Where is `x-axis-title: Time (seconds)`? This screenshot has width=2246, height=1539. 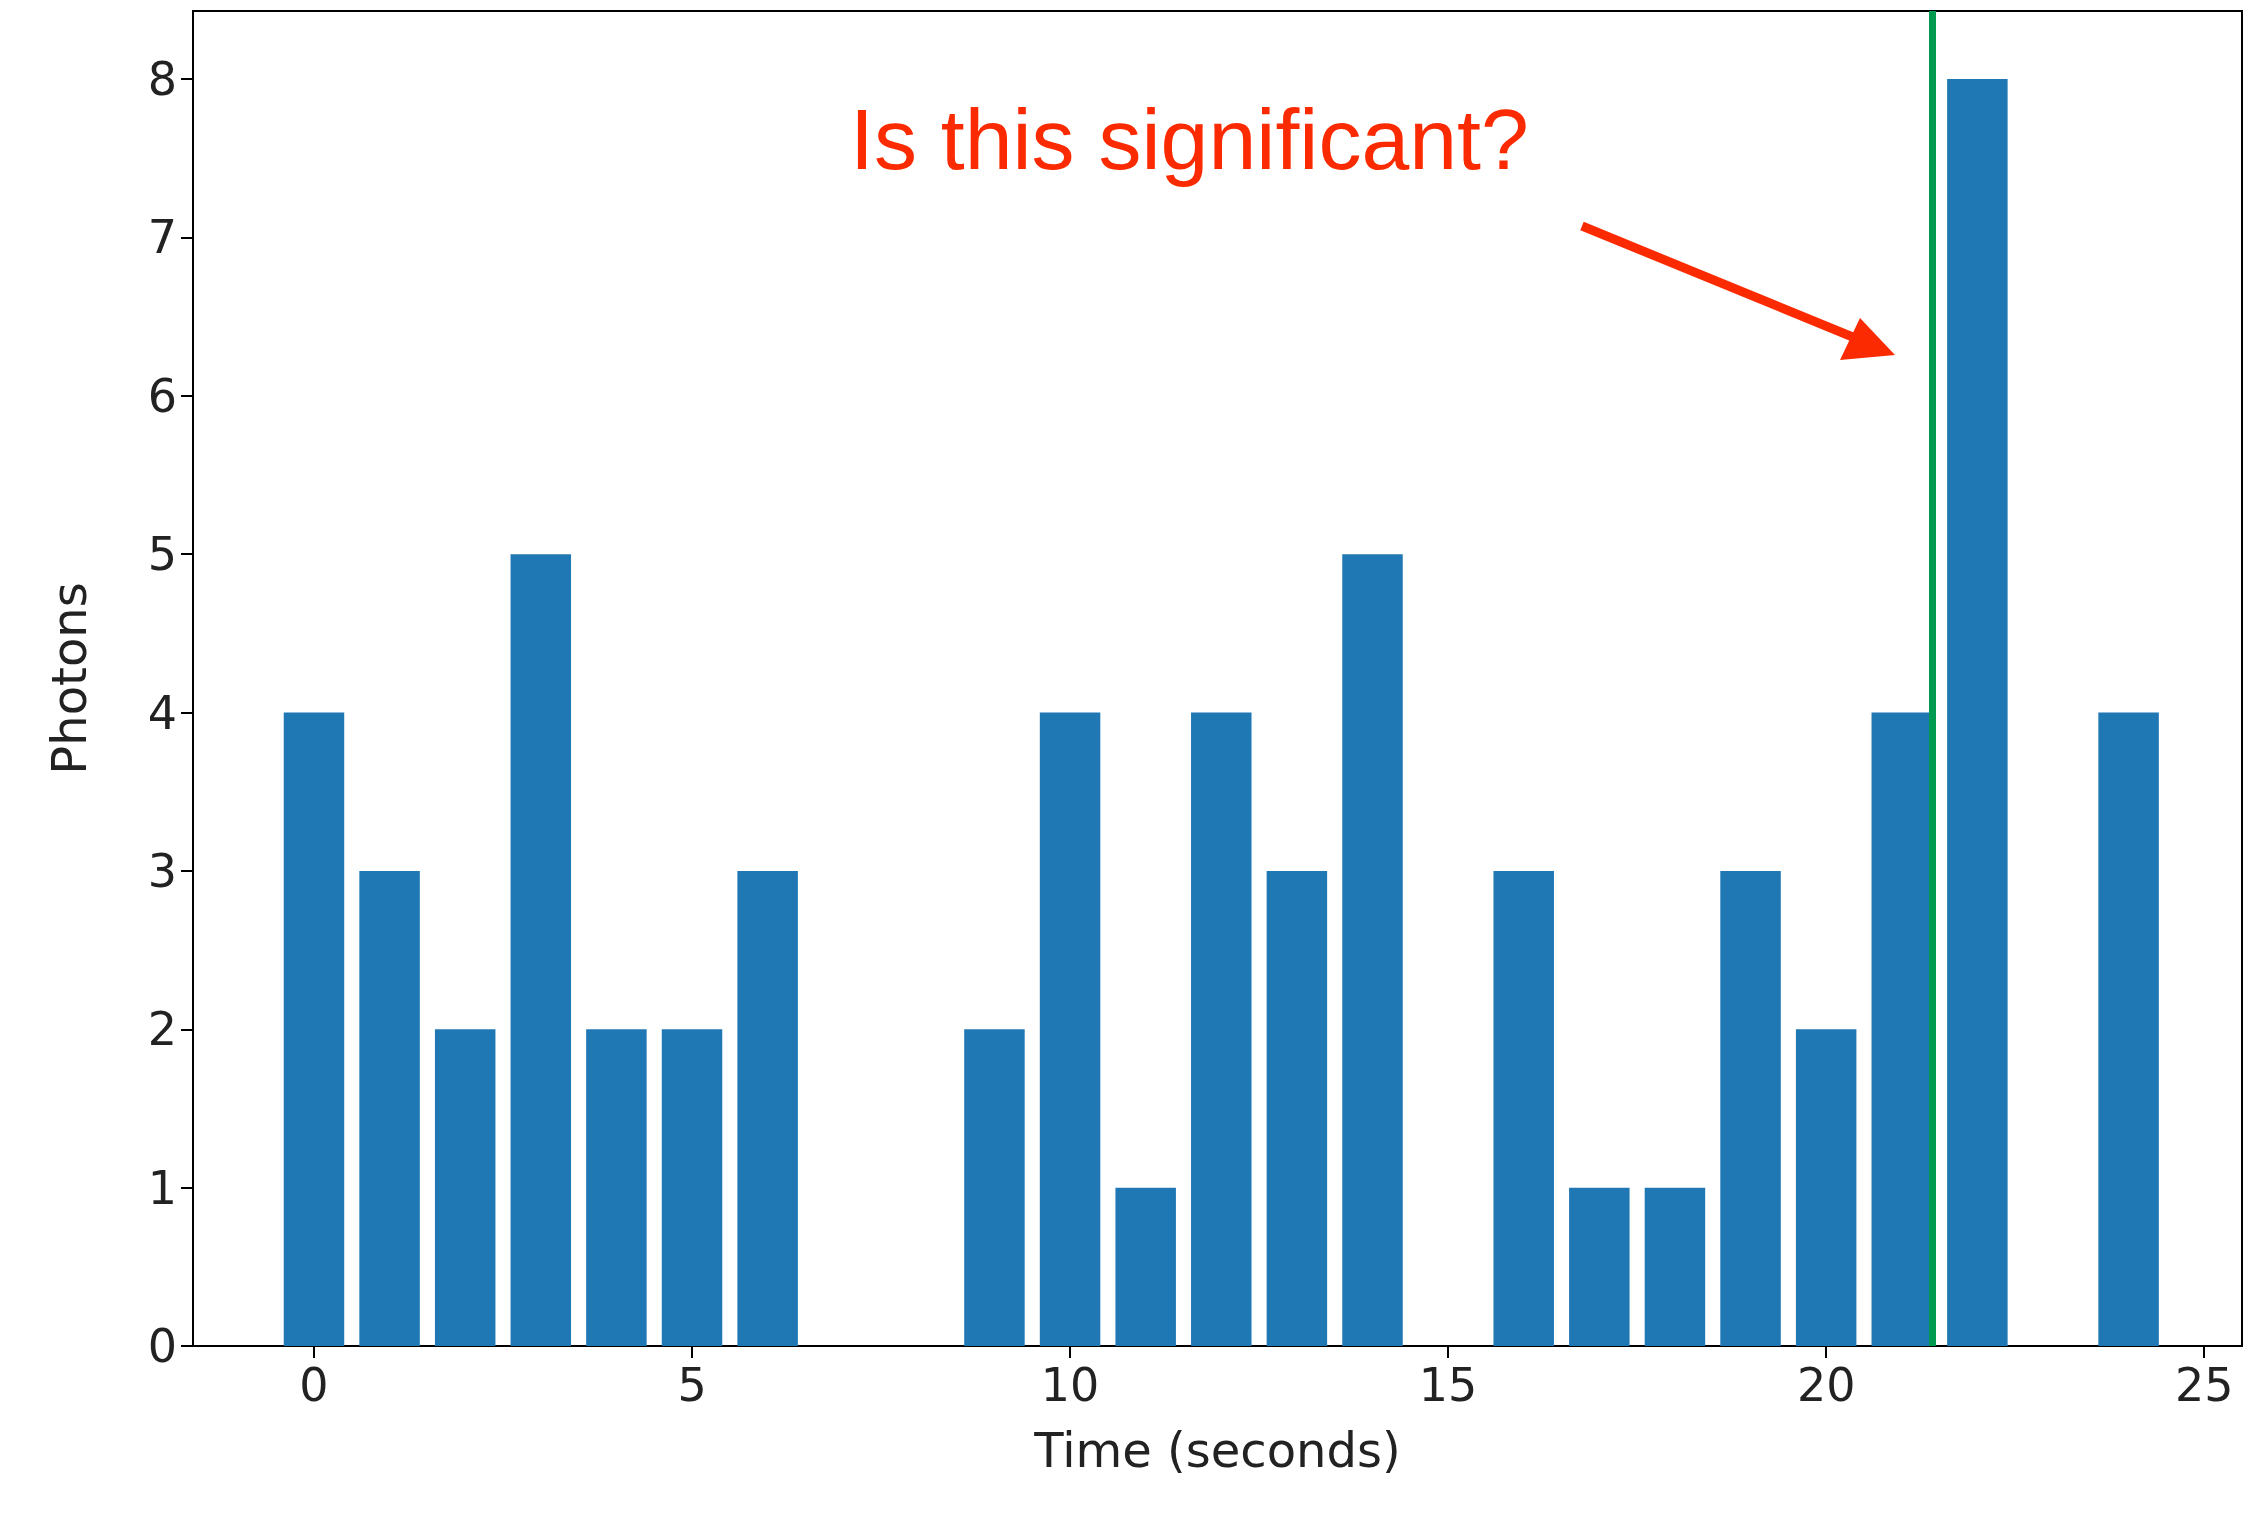 x-axis-title: Time (seconds) is located at coordinates (1217, 1450).